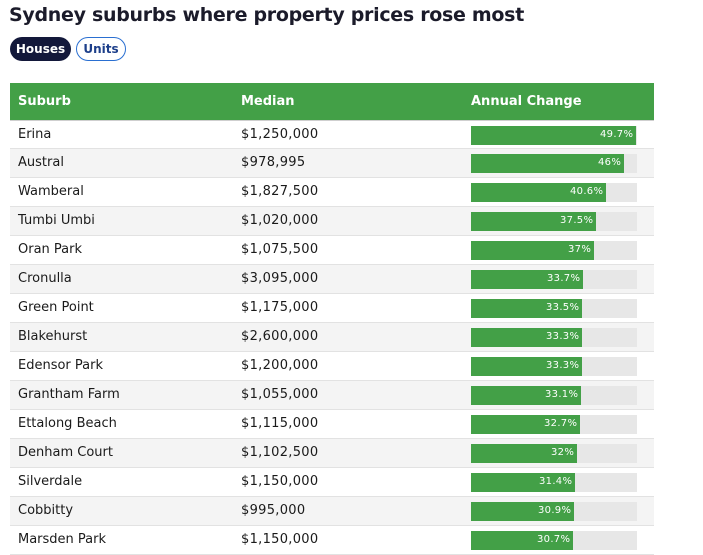 The image size is (703, 555). What do you see at coordinates (69, 394) in the screenshot?
I see `suburb-cell: Grantham Farm` at bounding box center [69, 394].